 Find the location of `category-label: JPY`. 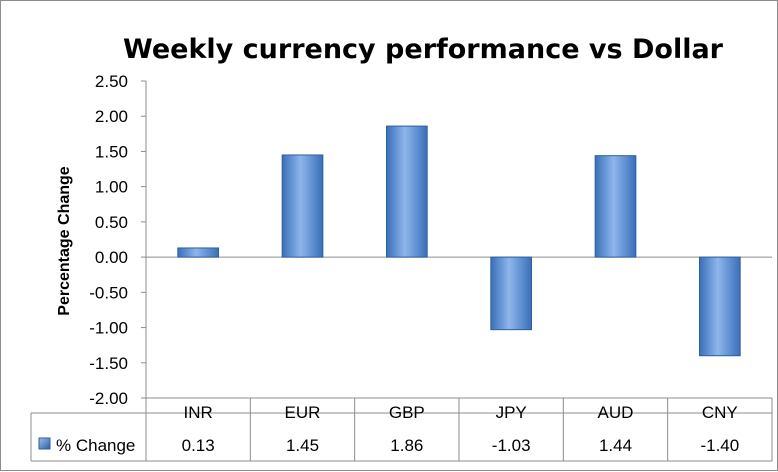

category-label: JPY is located at coordinates (511, 412).